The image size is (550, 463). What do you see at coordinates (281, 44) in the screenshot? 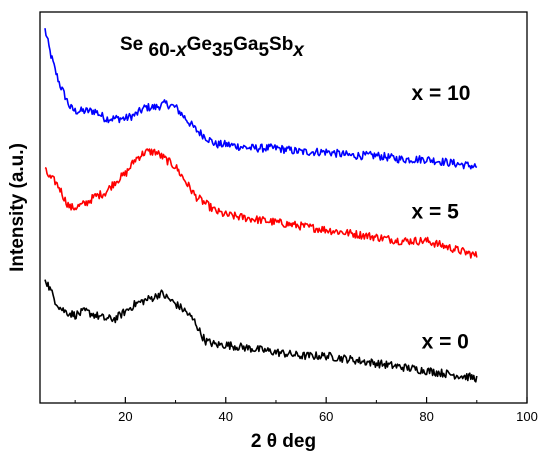
I see `title-part: Sb` at bounding box center [281, 44].